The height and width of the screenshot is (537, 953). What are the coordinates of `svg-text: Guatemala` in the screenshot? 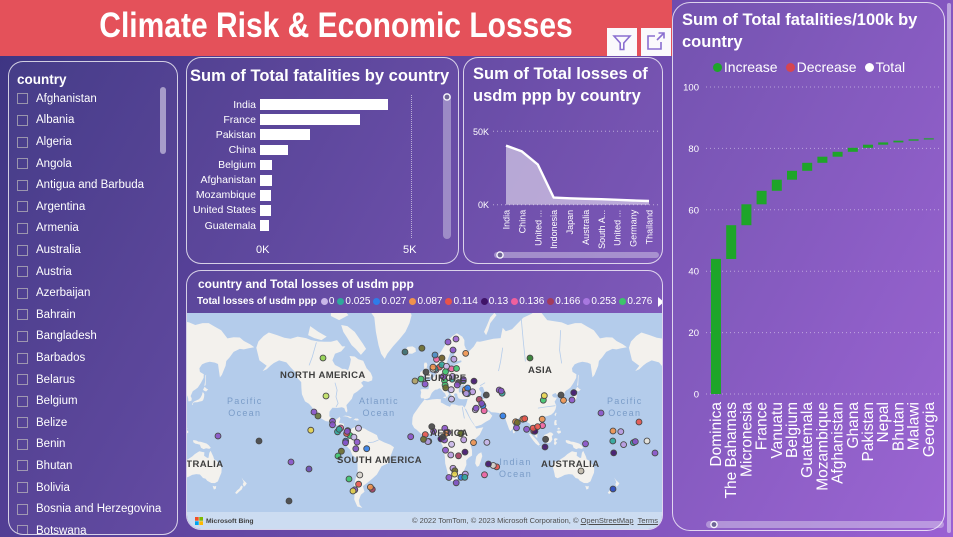 It's located at (807, 440).